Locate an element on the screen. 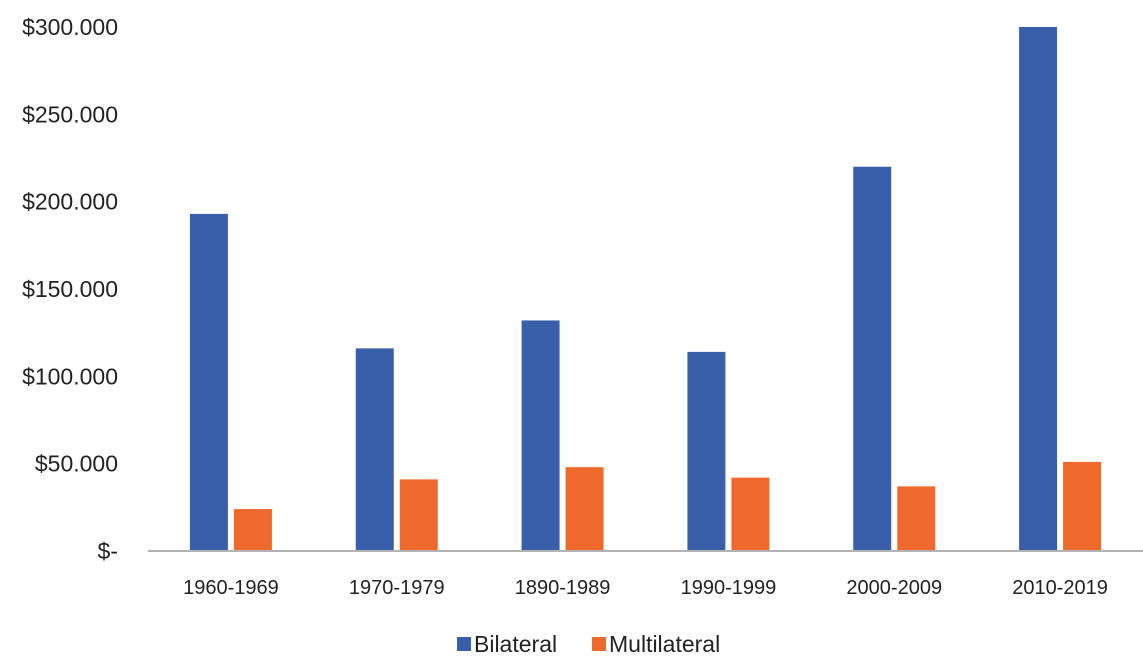 This screenshot has width=1143, height=656. bar-multilateral-1960-1969 is located at coordinates (252, 530).